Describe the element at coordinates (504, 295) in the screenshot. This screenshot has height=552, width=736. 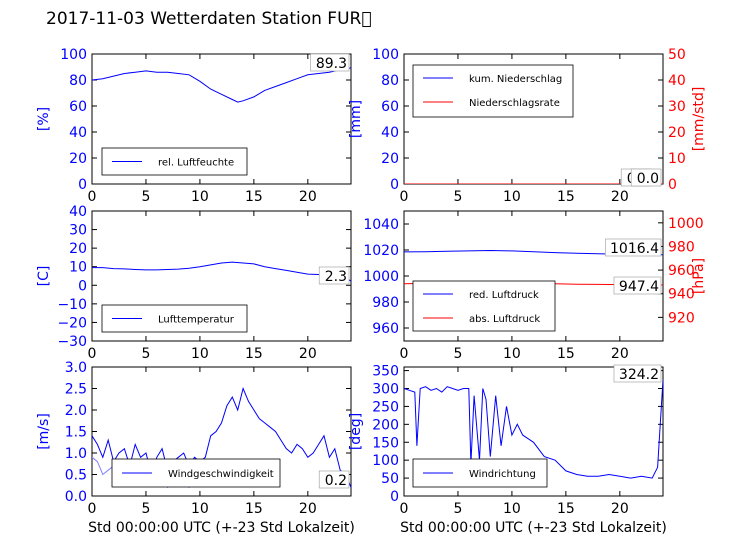
I see `legend-label: red. Luftdruck` at that location.